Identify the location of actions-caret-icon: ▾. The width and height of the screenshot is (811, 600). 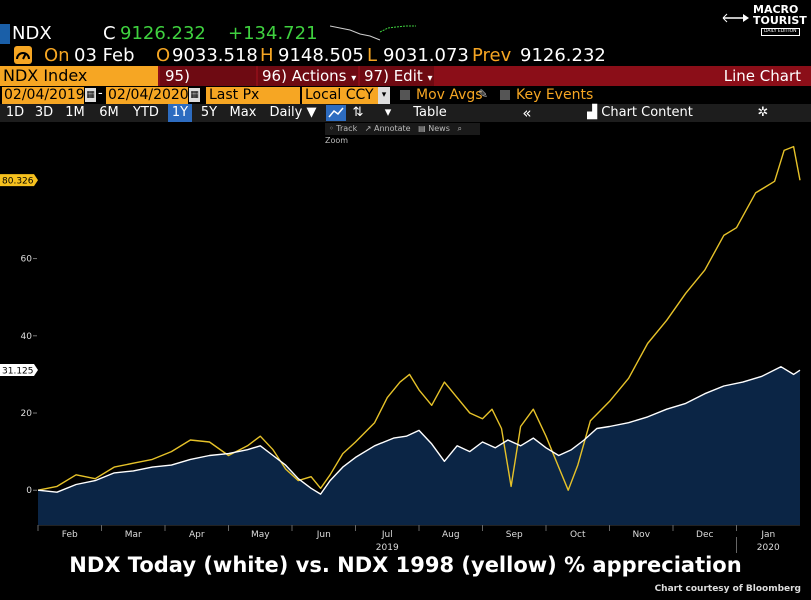
(354, 78).